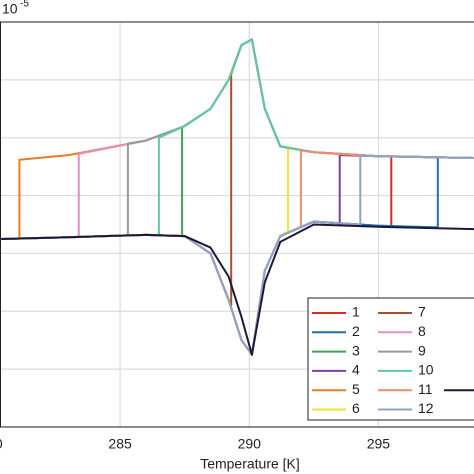  What do you see at coordinates (120, 444) in the screenshot?
I see `x-tick-label: 285` at bounding box center [120, 444].